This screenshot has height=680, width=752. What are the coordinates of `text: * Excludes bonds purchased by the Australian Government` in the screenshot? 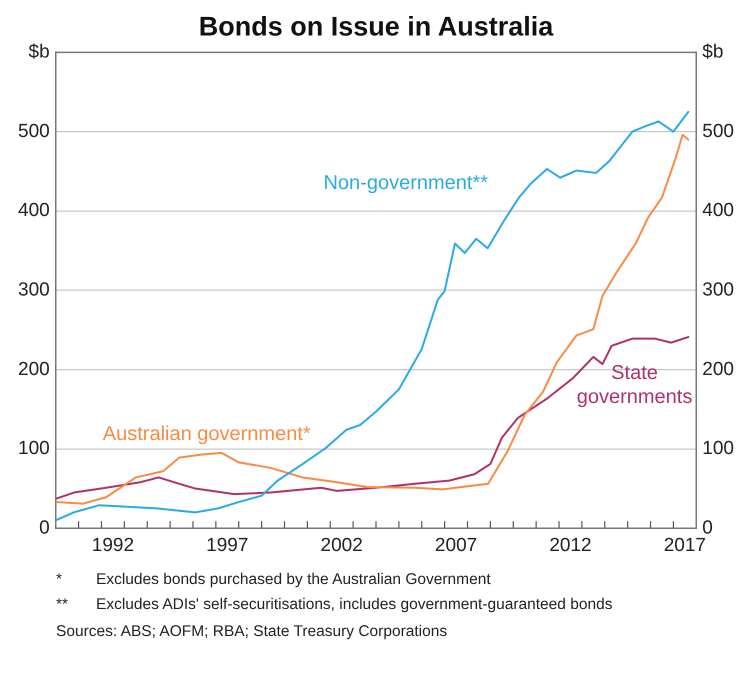 It's located at (273, 579).